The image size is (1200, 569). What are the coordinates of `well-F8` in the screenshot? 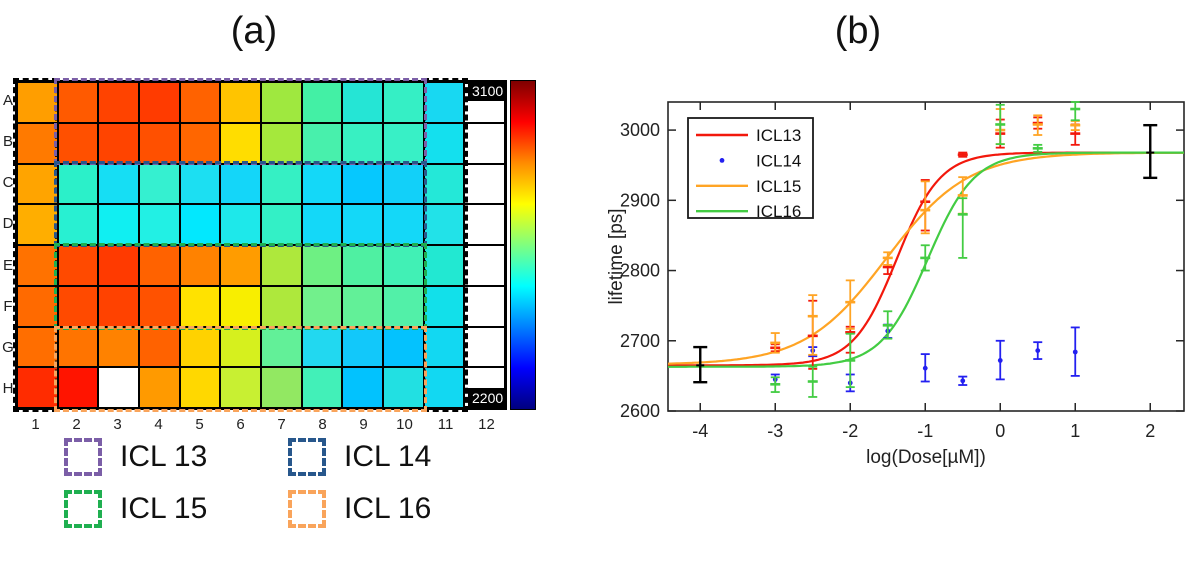 It's located at (322, 306).